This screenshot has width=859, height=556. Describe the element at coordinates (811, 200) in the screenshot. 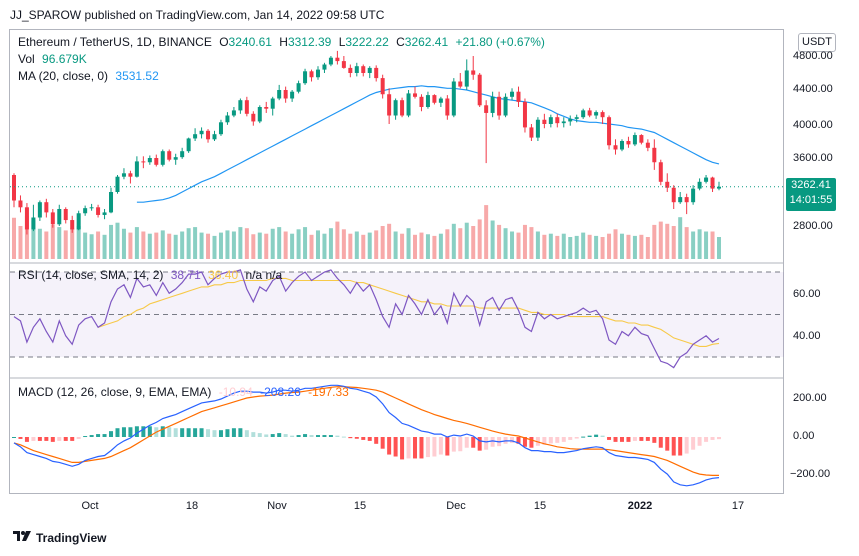

I see `bar-countdown: 14:01:55` at that location.